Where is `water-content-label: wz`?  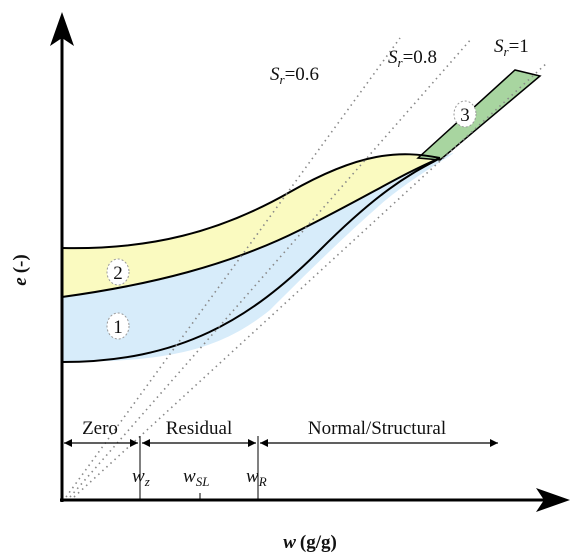 water-content-label: wz is located at coordinates (141, 477).